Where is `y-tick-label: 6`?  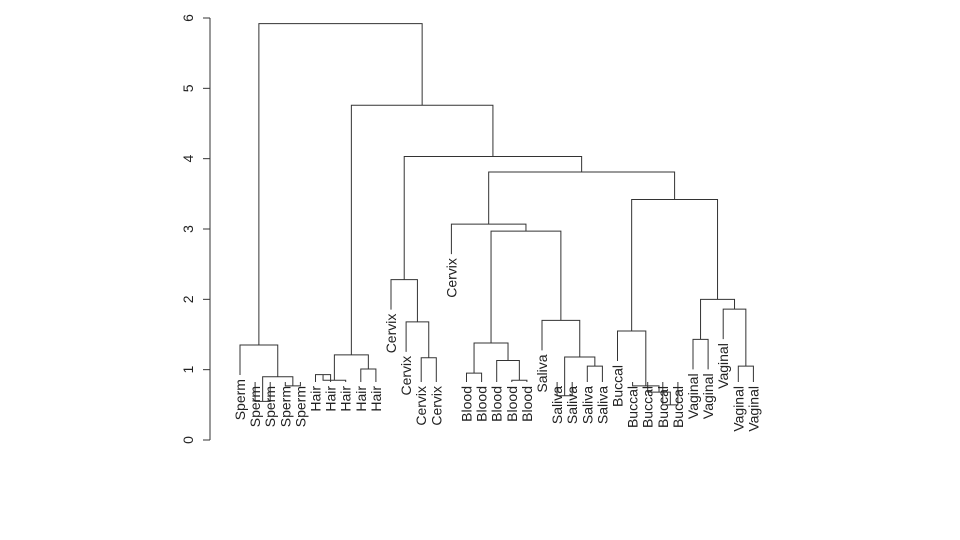 y-tick-label: 6 is located at coordinates (188, 18).